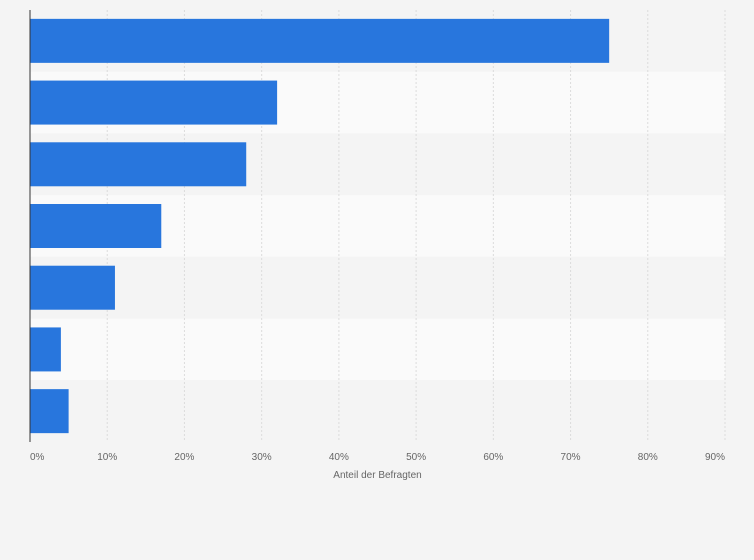 Image resolution: width=754 pixels, height=560 pixels. I want to click on x-tick-label: 20%, so click(184, 457).